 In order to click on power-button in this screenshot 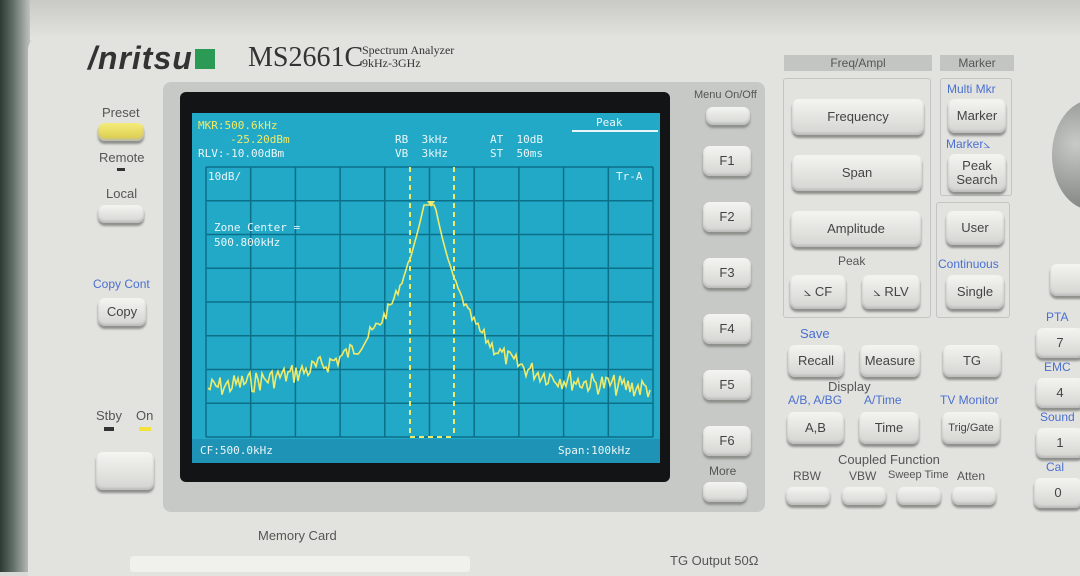, I will do `click(125, 471)`.